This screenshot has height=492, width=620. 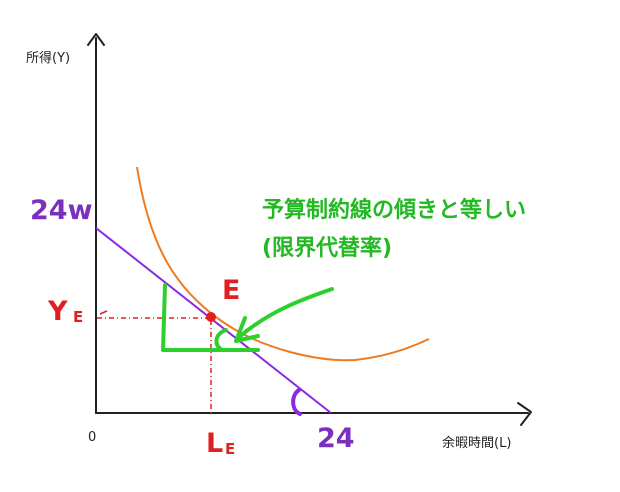 I want to click on annotation-arrow, so click(x=284, y=315).